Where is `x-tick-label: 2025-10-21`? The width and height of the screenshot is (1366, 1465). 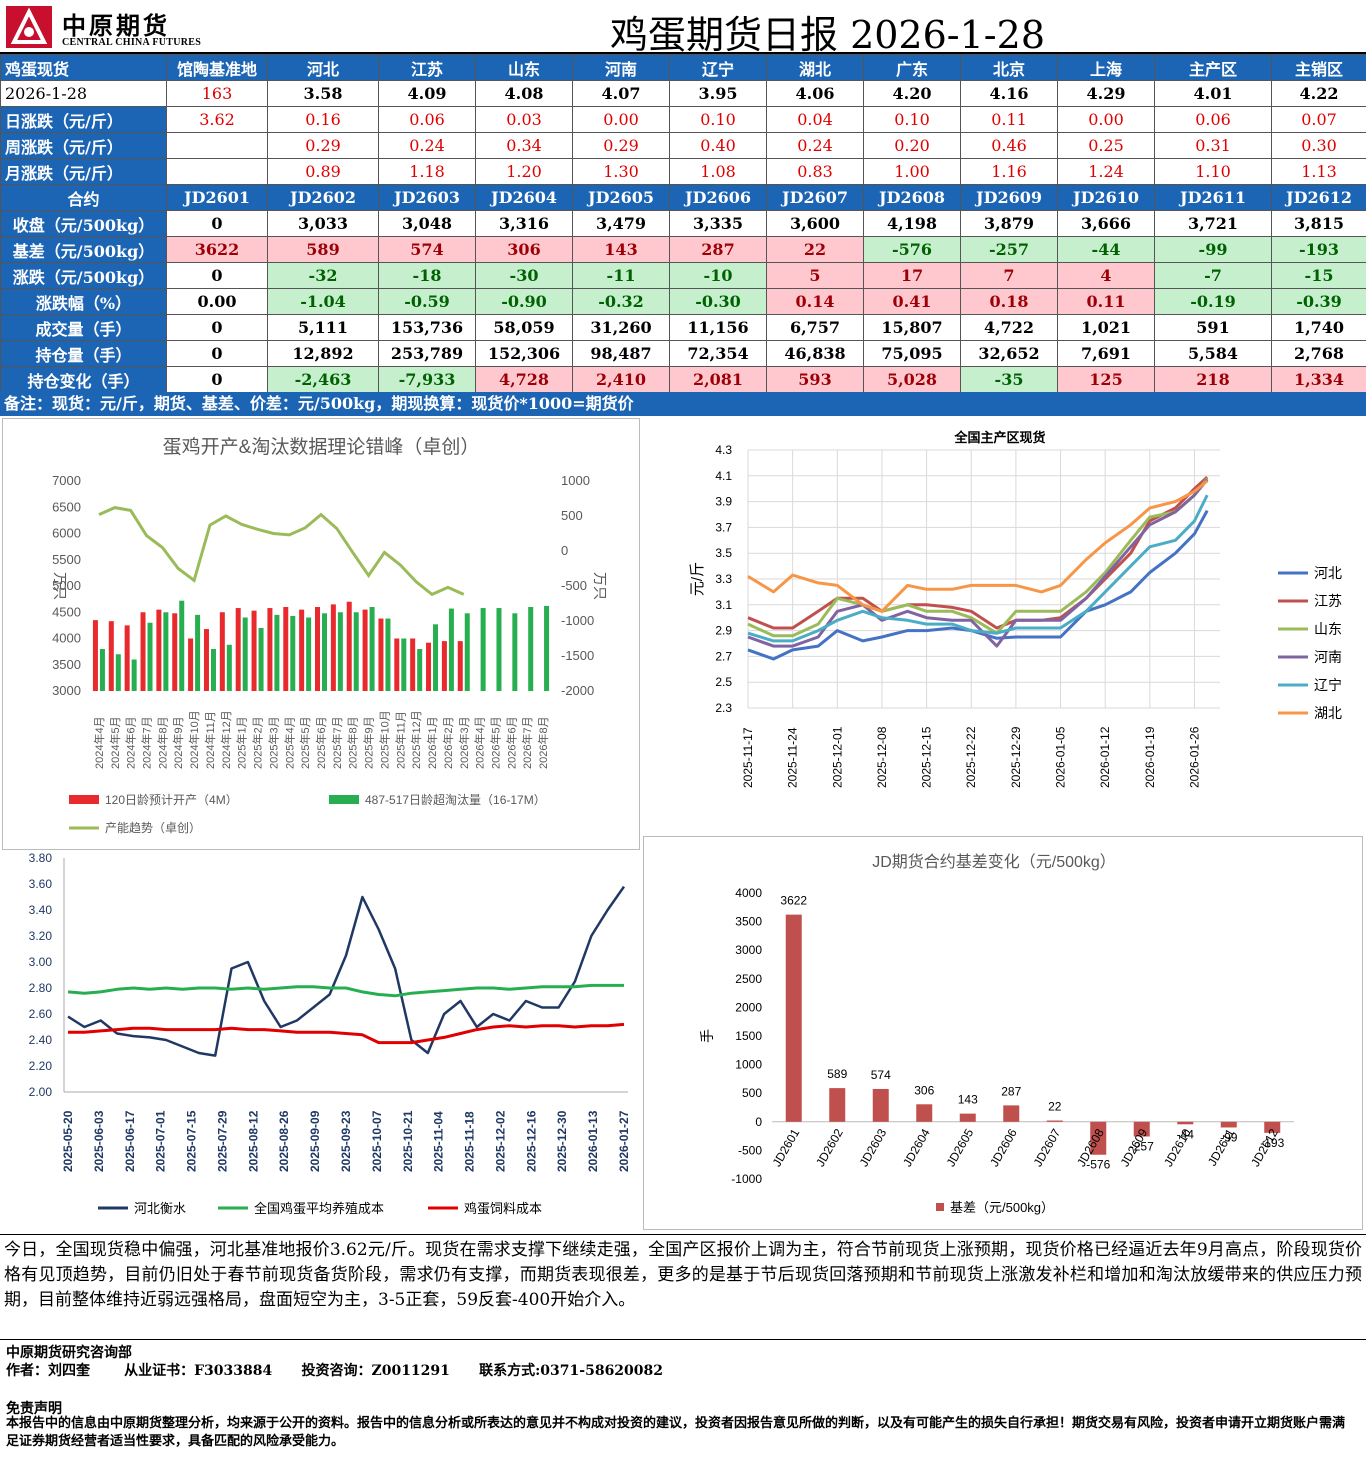
x-tick-label: 2025-10-21 is located at coordinates (408, 1141).